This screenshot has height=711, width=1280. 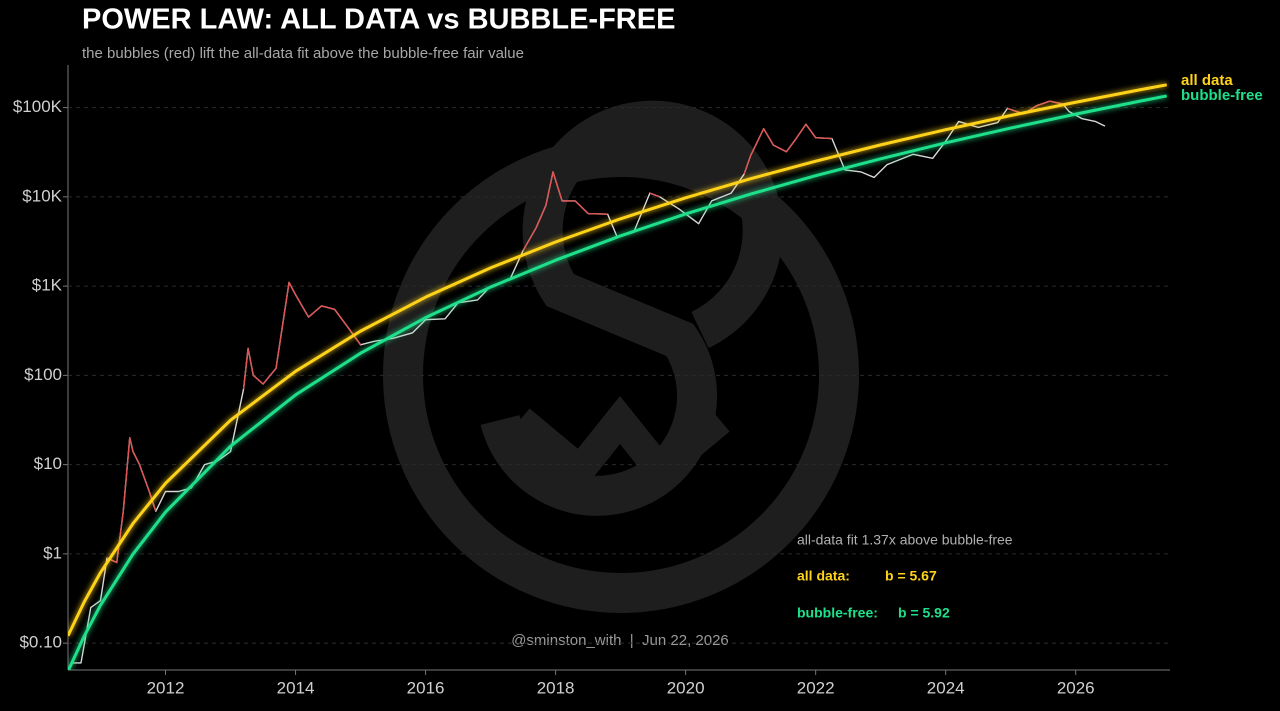 What do you see at coordinates (1222, 95) in the screenshot?
I see `legend-label: bubble-free` at bounding box center [1222, 95].